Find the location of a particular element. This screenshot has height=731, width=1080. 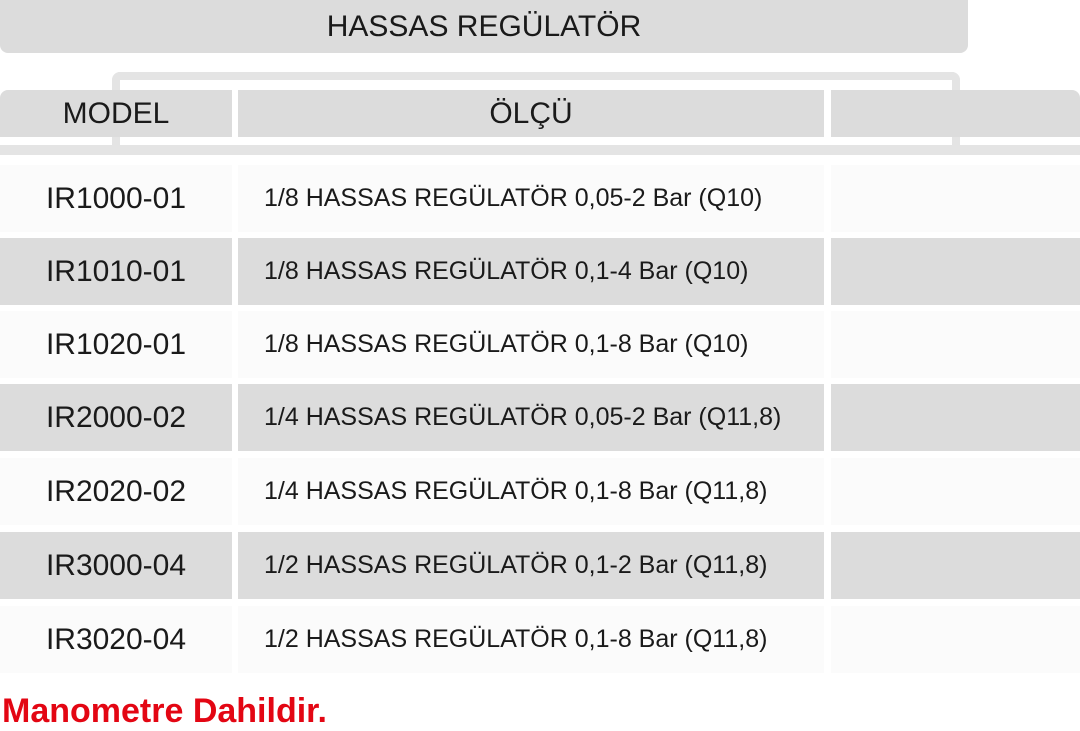

row-model: IR3020-04 is located at coordinates (116, 639).